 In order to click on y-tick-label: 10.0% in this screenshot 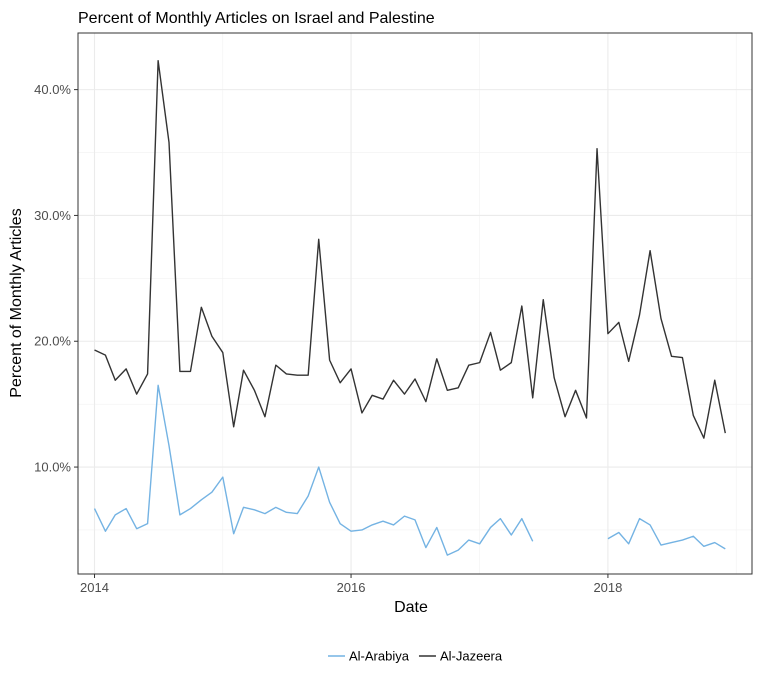, I will do `click(52, 467)`.